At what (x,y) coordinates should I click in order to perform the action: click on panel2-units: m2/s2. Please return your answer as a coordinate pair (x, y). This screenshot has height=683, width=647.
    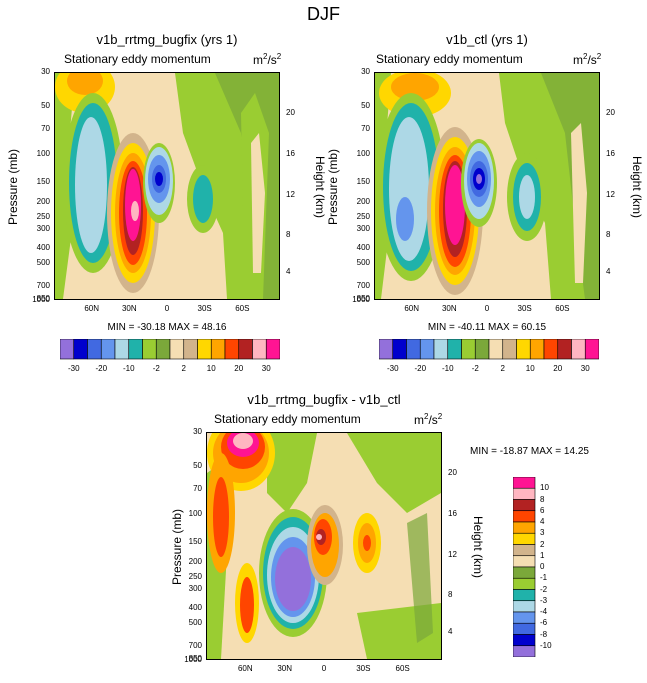
    Looking at the image, I should click on (587, 59).